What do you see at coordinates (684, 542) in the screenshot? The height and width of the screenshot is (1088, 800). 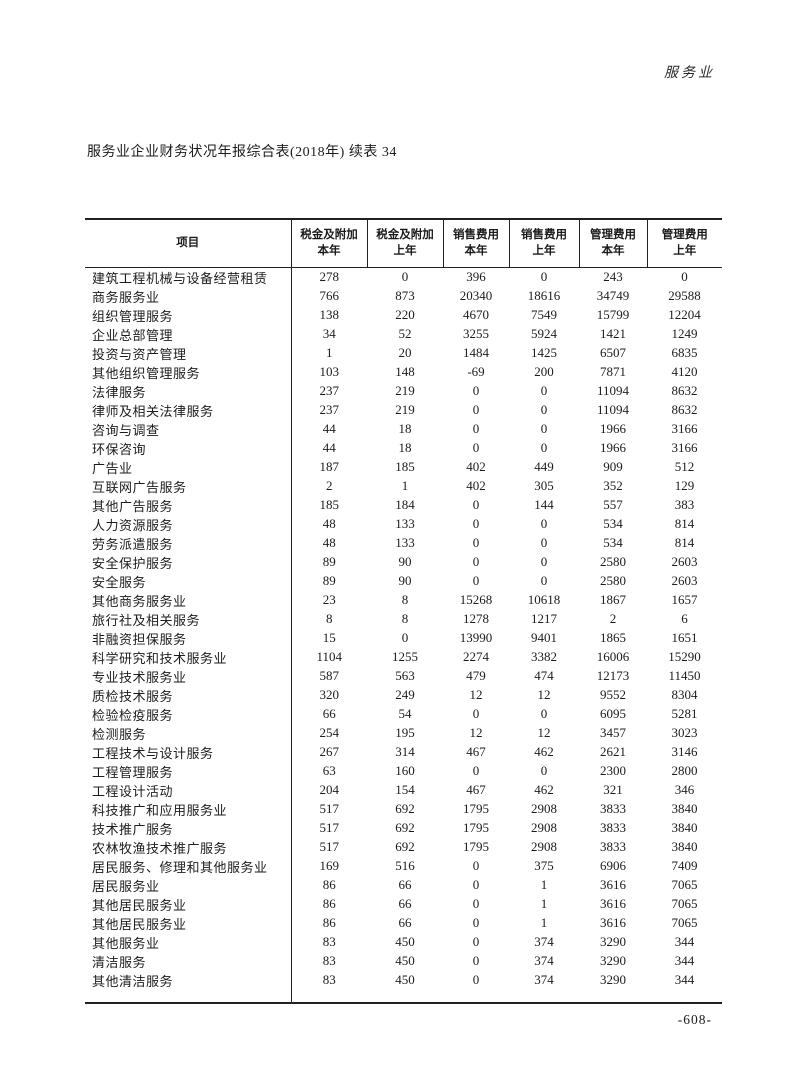 I see `cell-value: 814` at bounding box center [684, 542].